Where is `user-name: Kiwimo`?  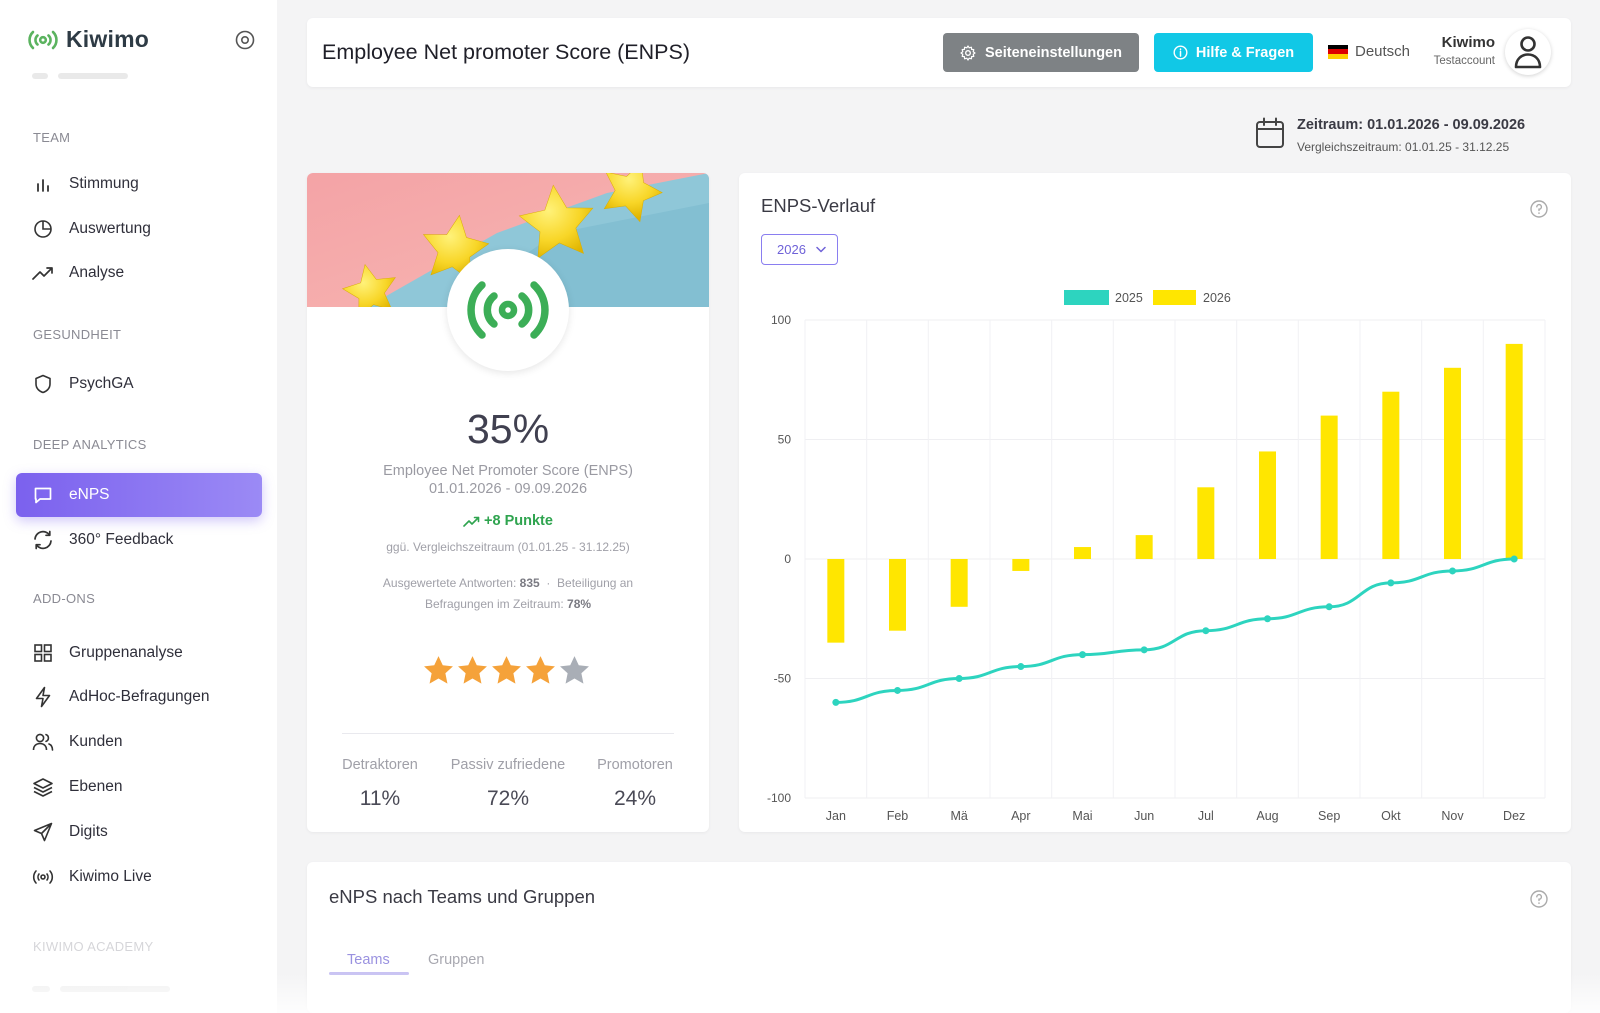 user-name: Kiwimo is located at coordinates (1468, 42).